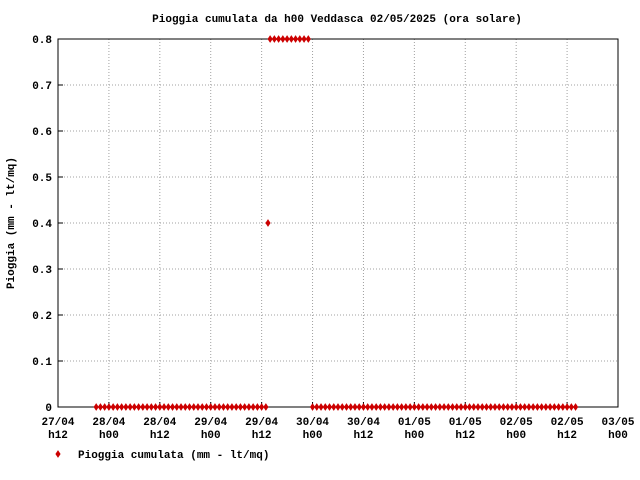  I want to click on y-tick-label: 0, so click(48, 409).